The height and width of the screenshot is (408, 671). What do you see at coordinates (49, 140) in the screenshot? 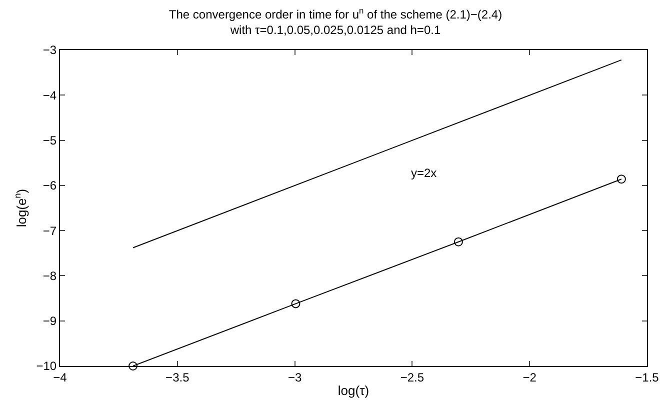
I see `y-tick-label: −5` at bounding box center [49, 140].